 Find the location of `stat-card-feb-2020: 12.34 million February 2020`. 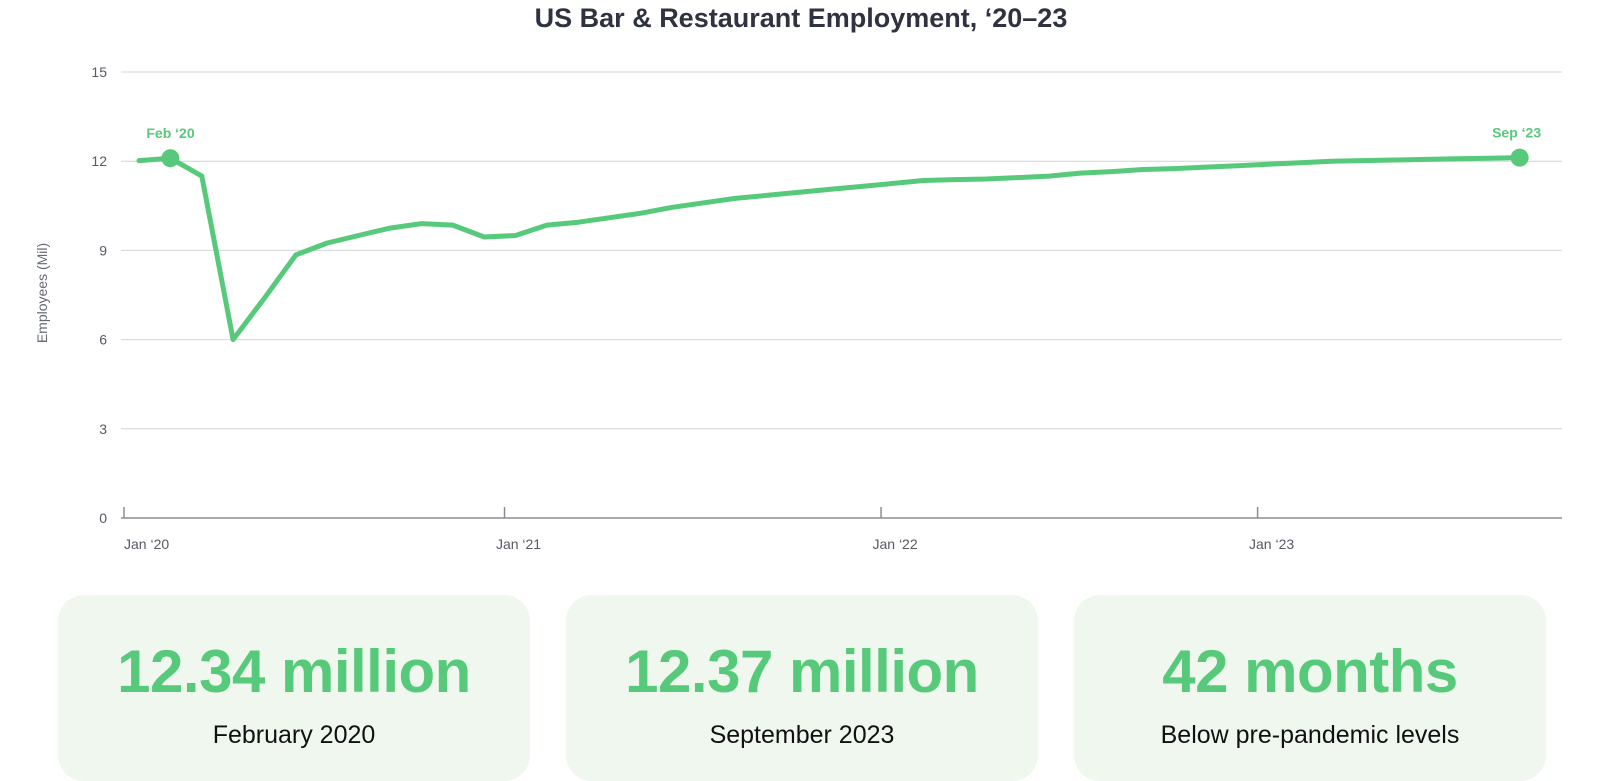

stat-card-feb-2020: 12.34 million February 2020 is located at coordinates (294, 688).